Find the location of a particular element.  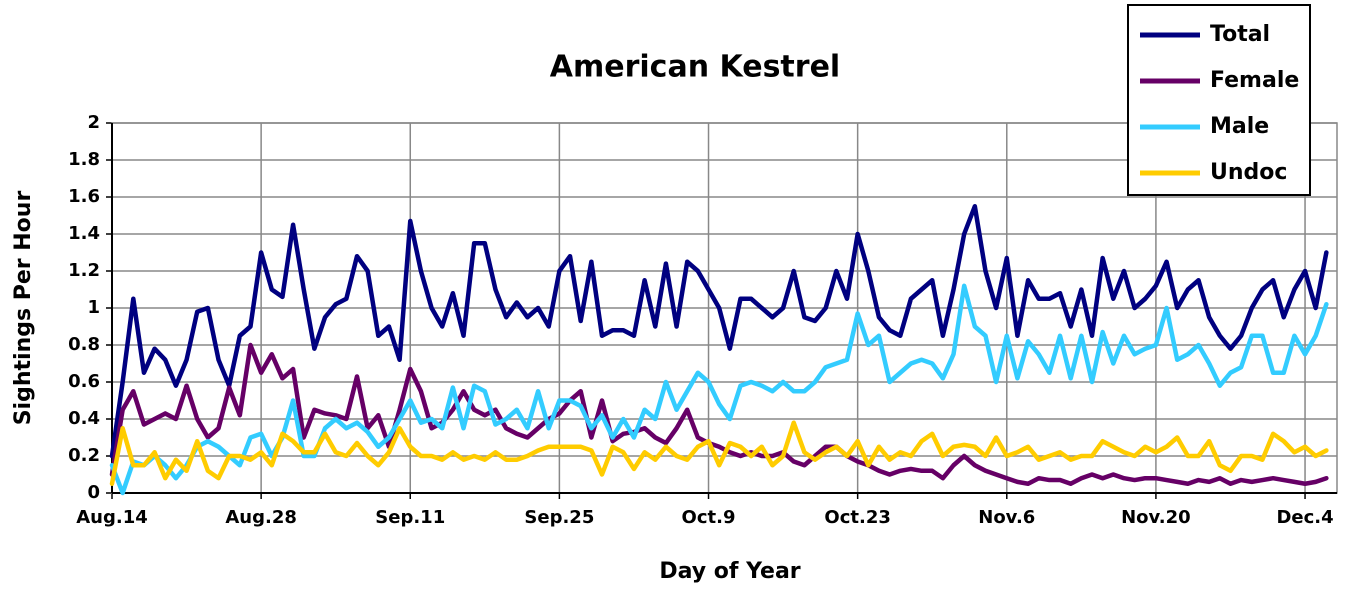

y-tick-label: 1.2 is located at coordinates (84, 270).